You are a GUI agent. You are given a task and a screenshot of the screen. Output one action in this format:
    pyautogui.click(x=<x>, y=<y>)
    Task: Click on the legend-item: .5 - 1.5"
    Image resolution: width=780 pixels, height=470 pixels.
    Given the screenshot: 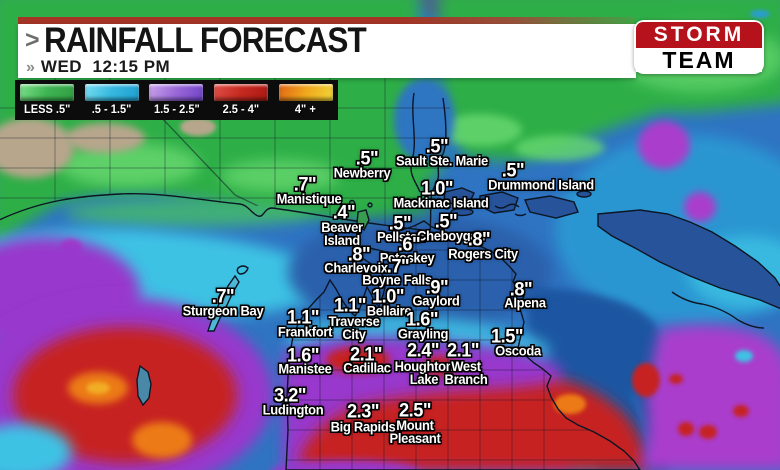 What is the action you would take?
    pyautogui.click(x=112, y=100)
    